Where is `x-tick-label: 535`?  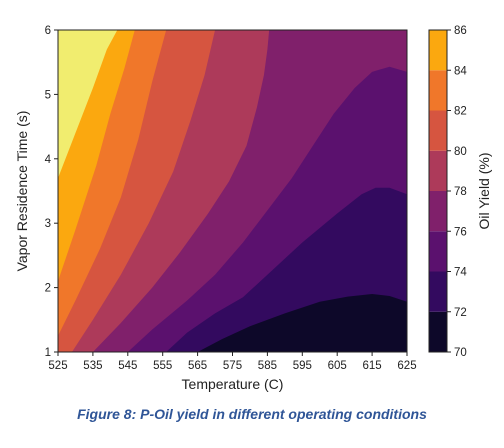
x-tick-label: 535 is located at coordinates (92, 366).